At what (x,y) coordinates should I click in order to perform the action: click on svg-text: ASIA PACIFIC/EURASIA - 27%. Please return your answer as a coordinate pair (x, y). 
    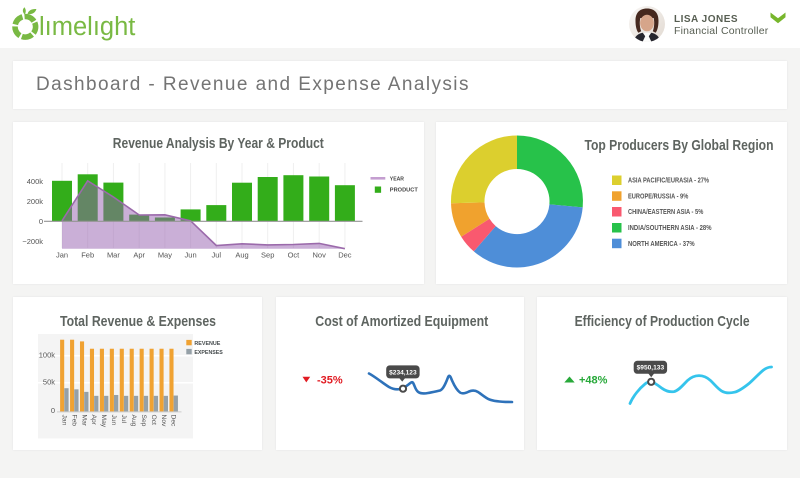
    Looking at the image, I should click on (669, 181).